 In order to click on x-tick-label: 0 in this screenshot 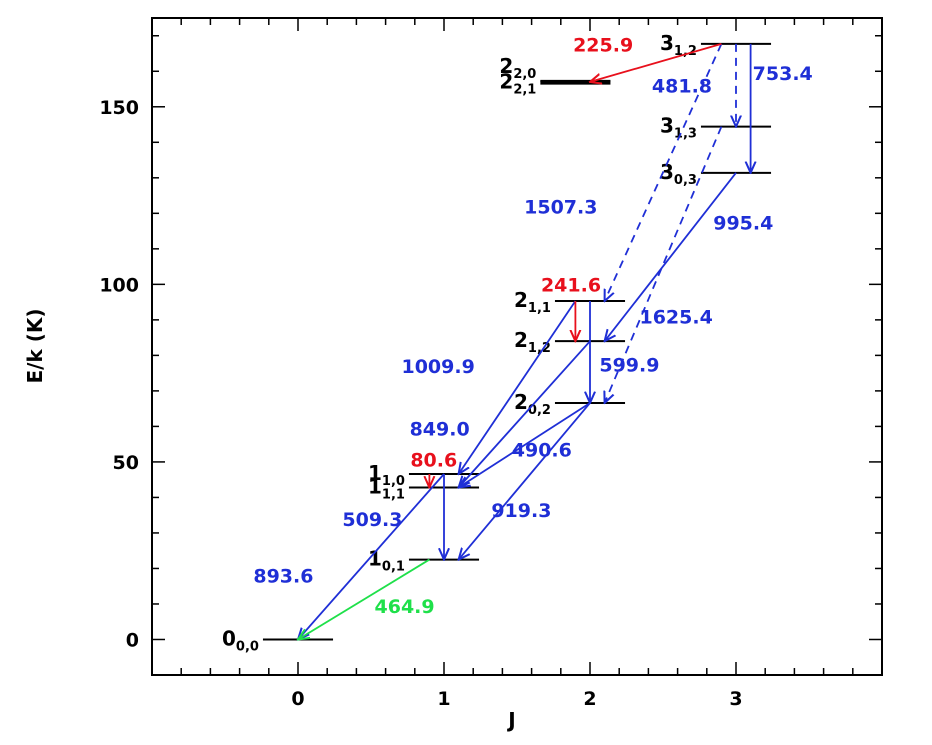, I will do `click(297, 699)`.